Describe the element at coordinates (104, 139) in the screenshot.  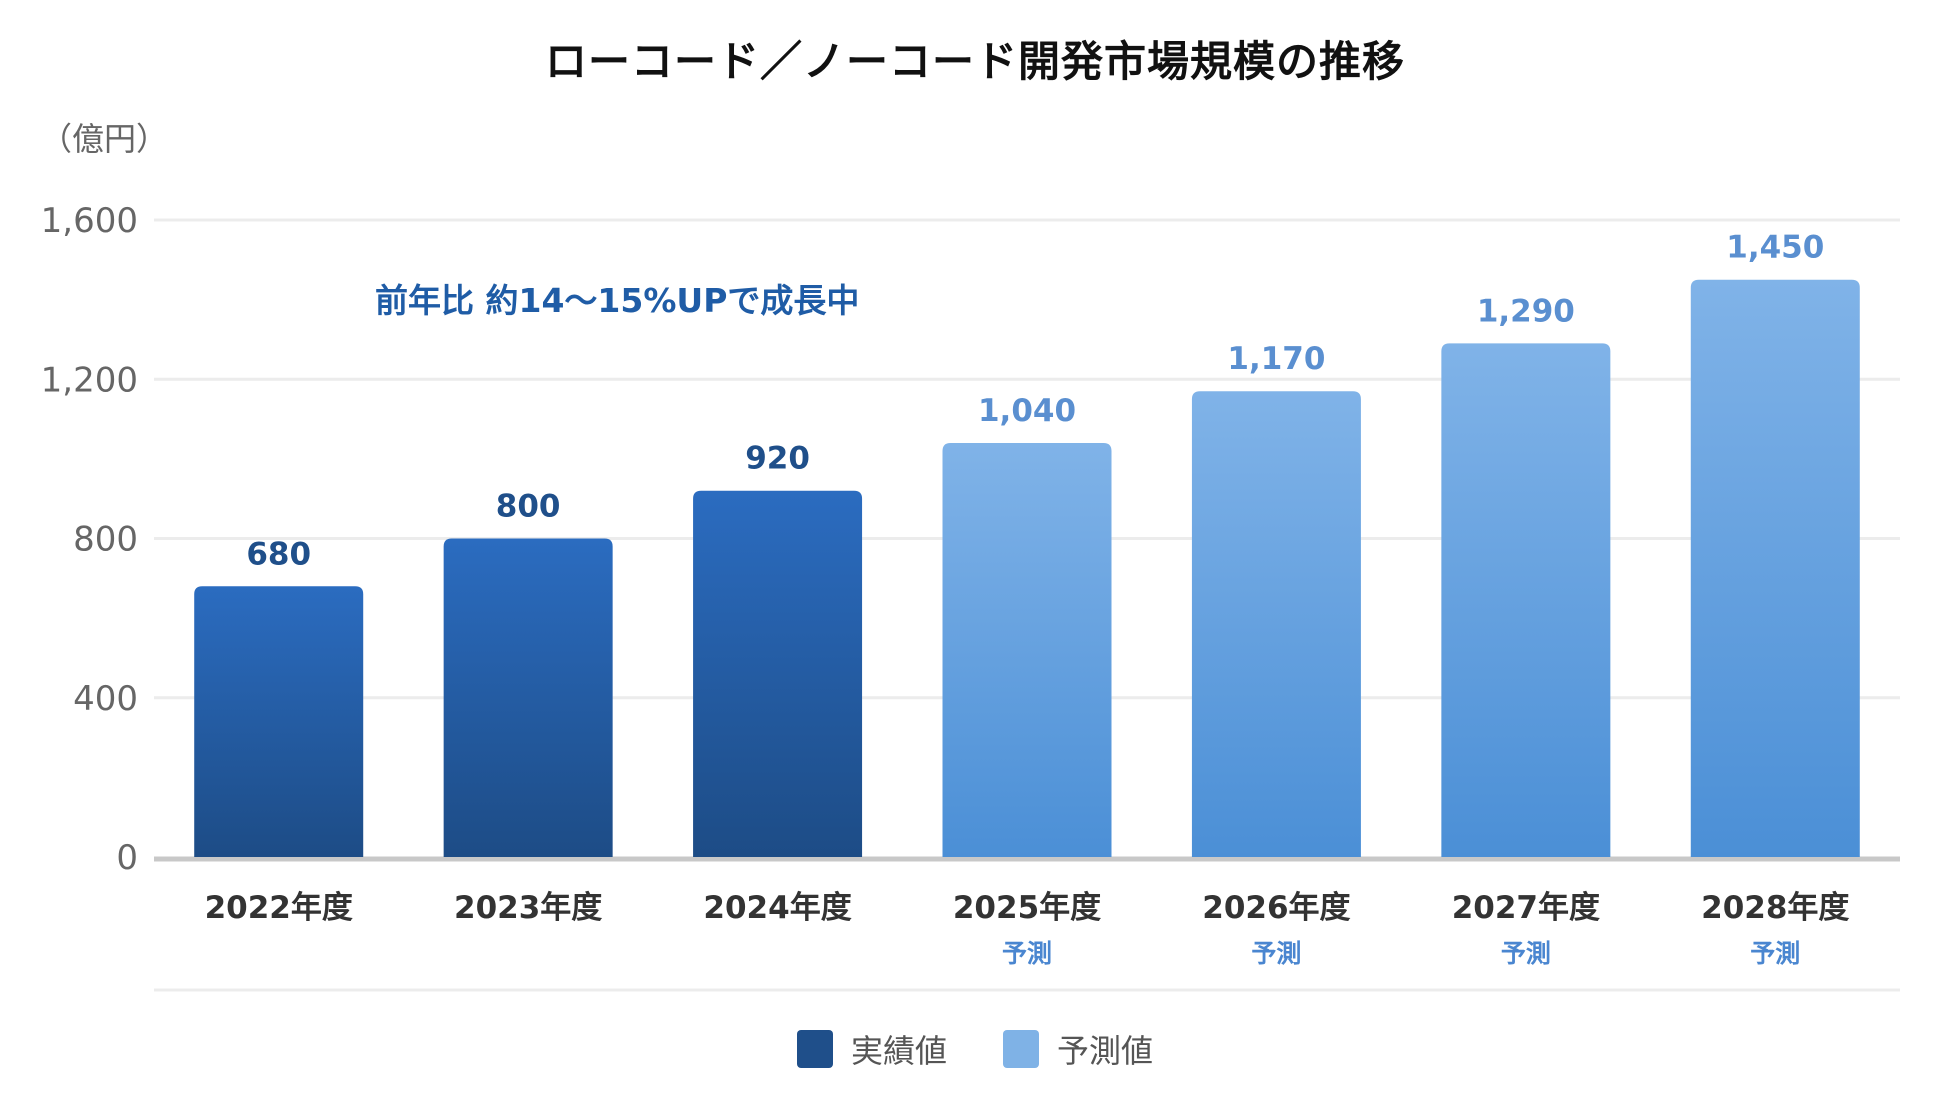
I see `y-axis-unit: （億円）` at that location.